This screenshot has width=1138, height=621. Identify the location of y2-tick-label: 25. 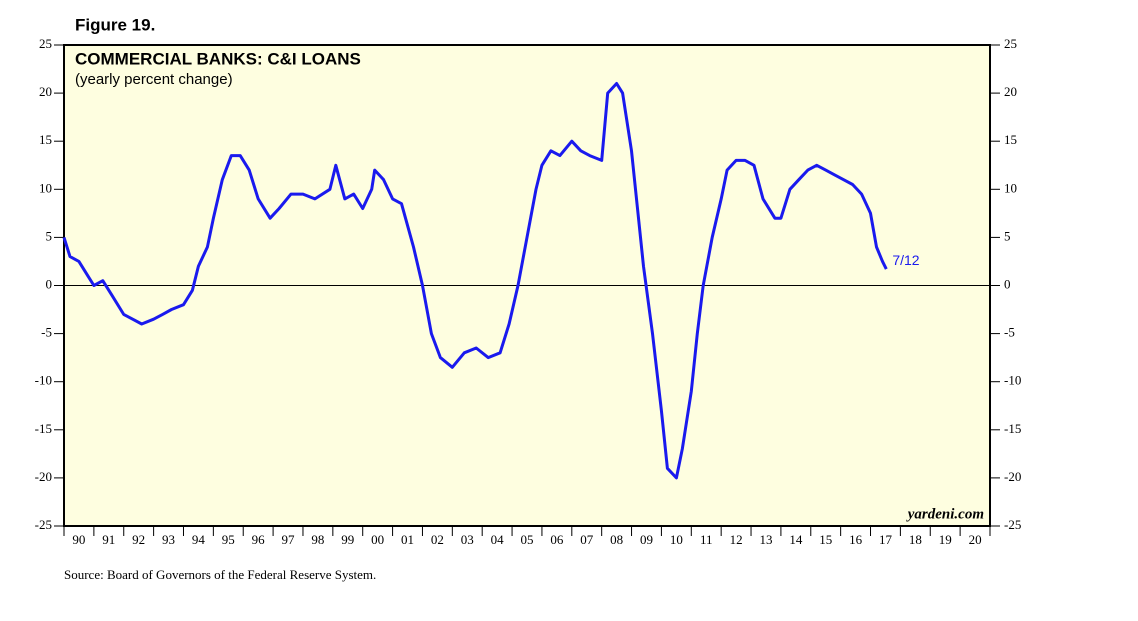
(1010, 43).